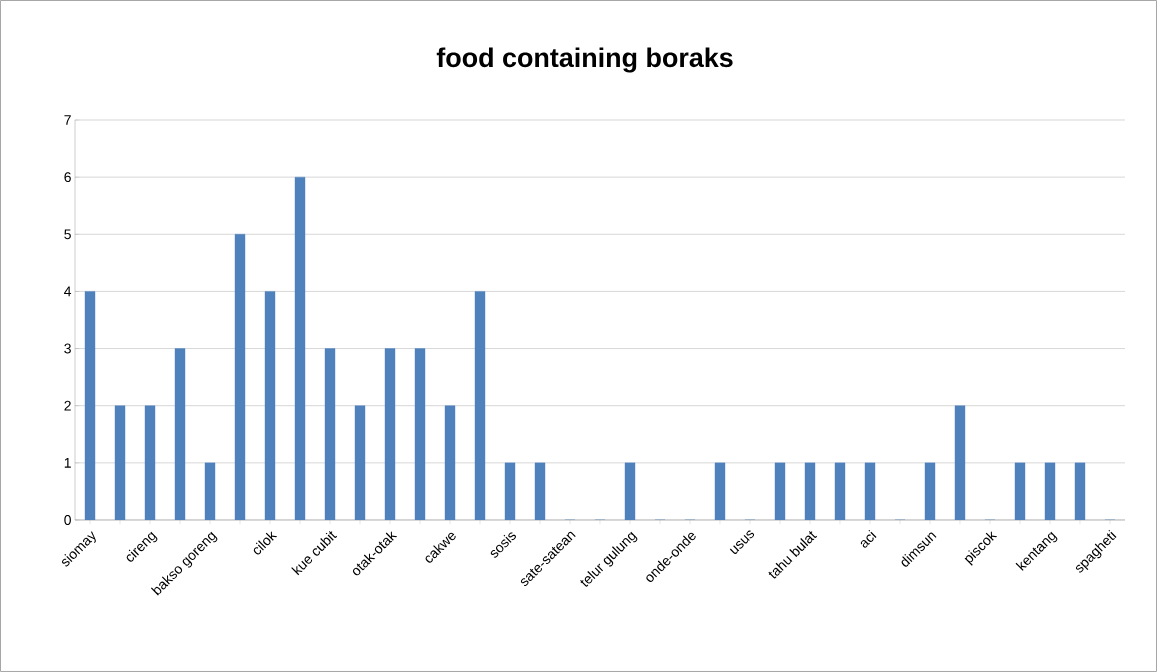  Describe the element at coordinates (584, 60) in the screenshot. I see `chart-title: food containing boraks` at that location.